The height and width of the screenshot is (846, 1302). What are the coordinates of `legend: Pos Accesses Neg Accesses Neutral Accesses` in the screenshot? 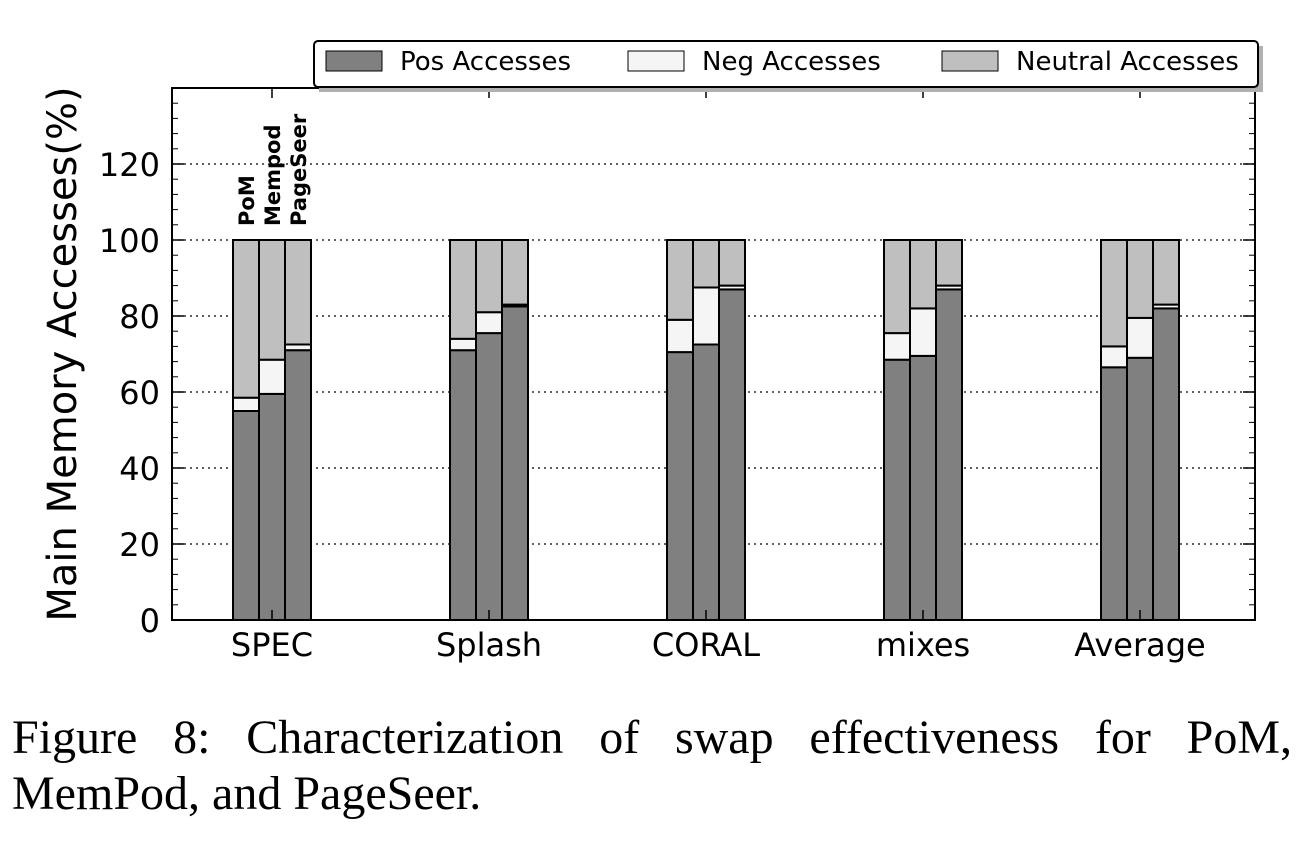 It's located at (788, 66).